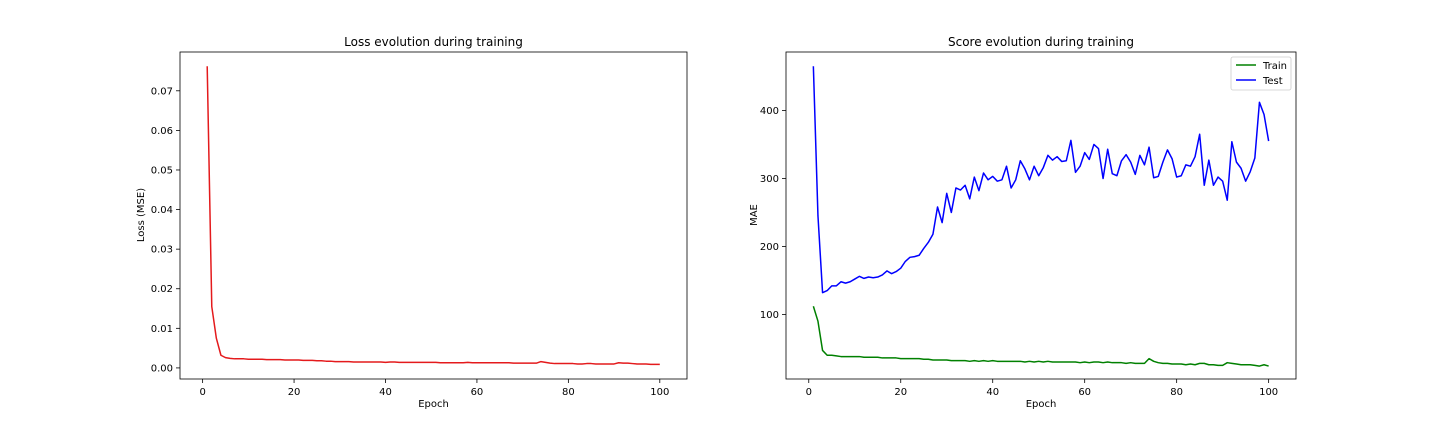 The height and width of the screenshot is (432, 1440). Describe the element at coordinates (773, 213) in the screenshot. I see `y-ticks: 100 200 300 400` at that location.